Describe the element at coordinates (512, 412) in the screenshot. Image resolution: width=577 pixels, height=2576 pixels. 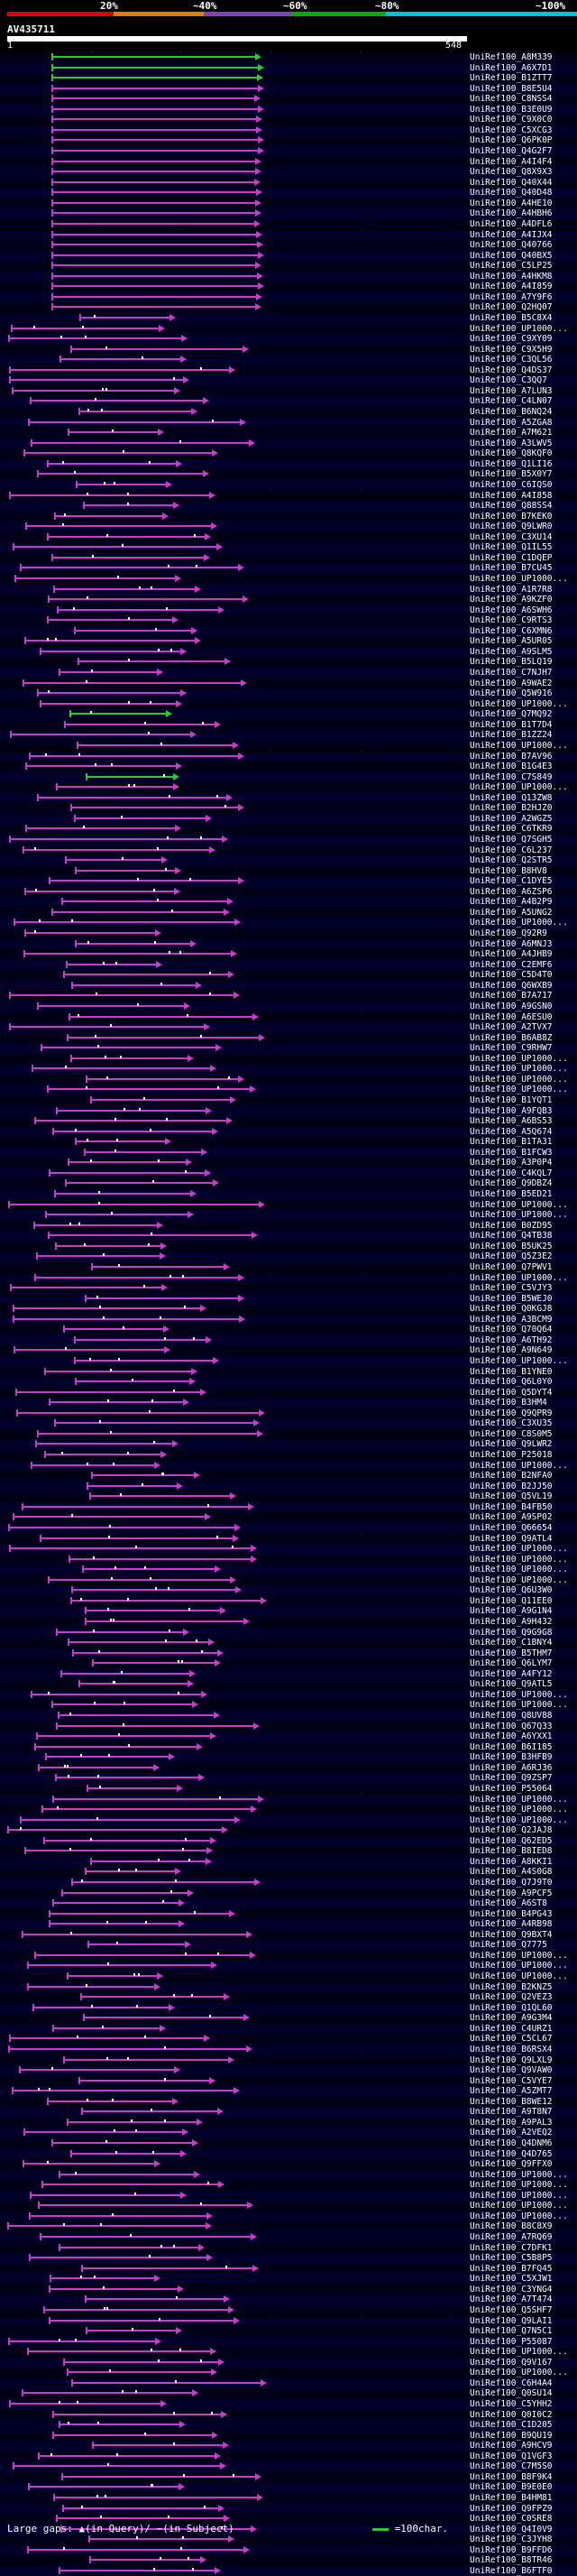
I see `hit-subject-link: UniRef100_B6NQ24` at that location.